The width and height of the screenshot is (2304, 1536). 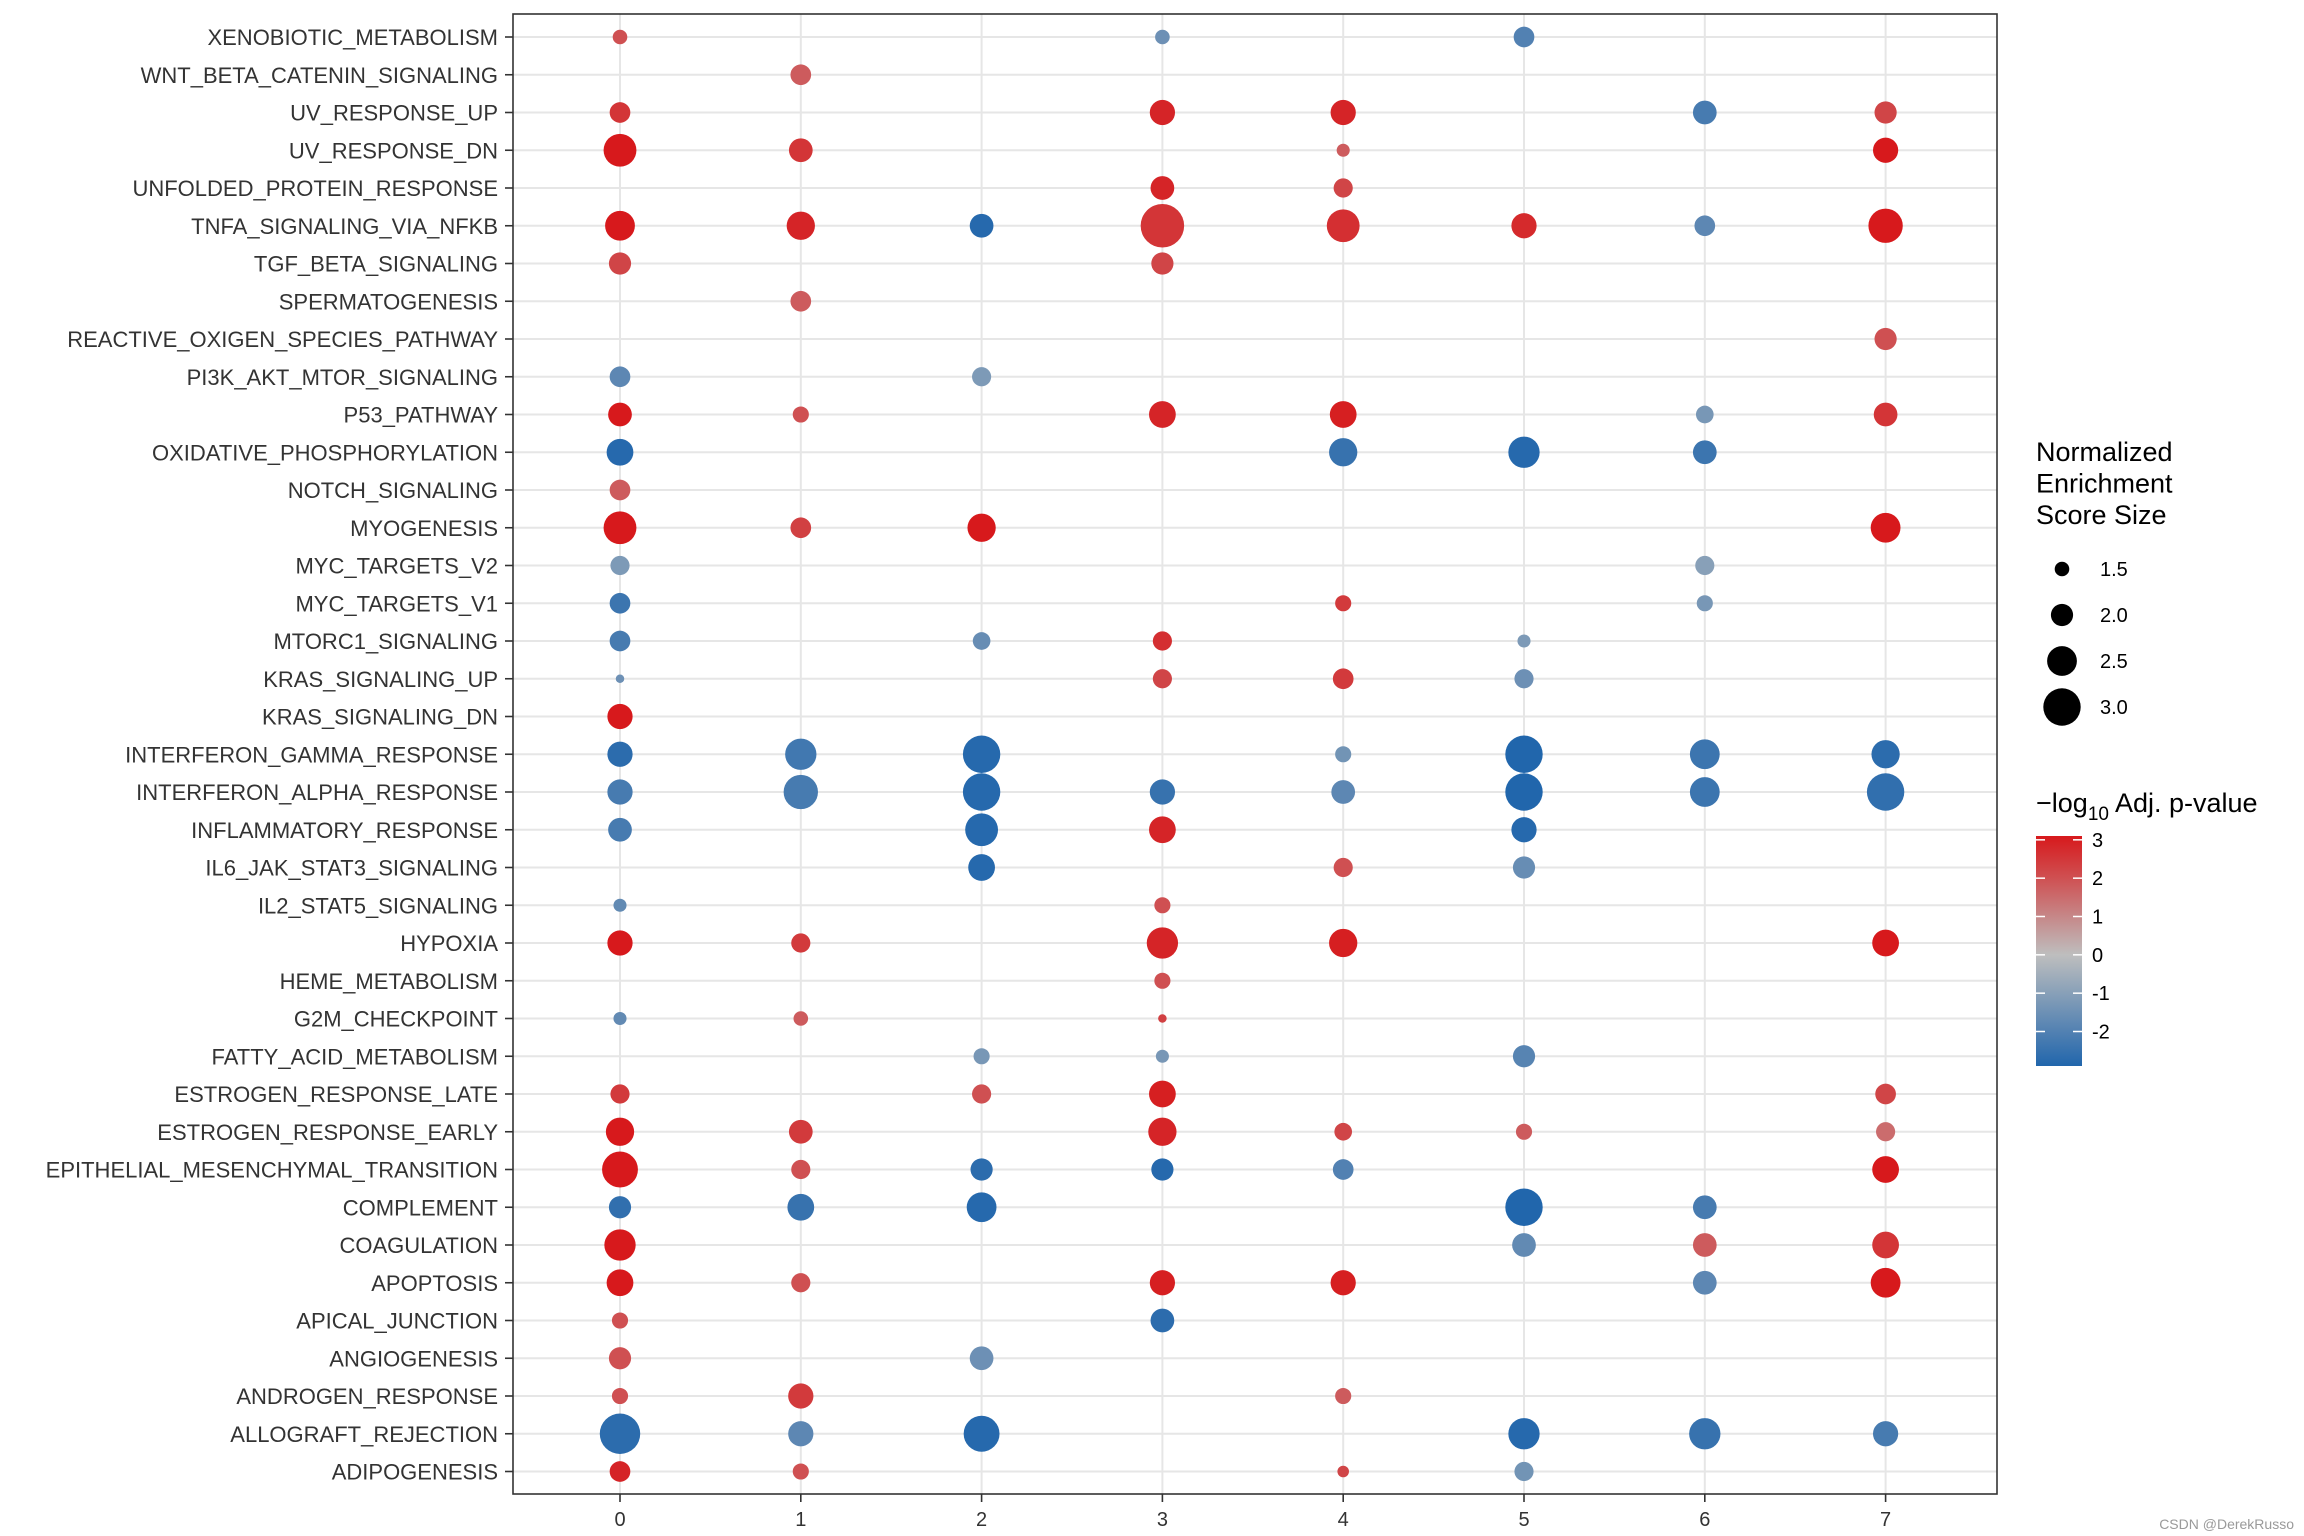 I want to click on y-tick-label: HYPOXIA, so click(x=449, y=943).